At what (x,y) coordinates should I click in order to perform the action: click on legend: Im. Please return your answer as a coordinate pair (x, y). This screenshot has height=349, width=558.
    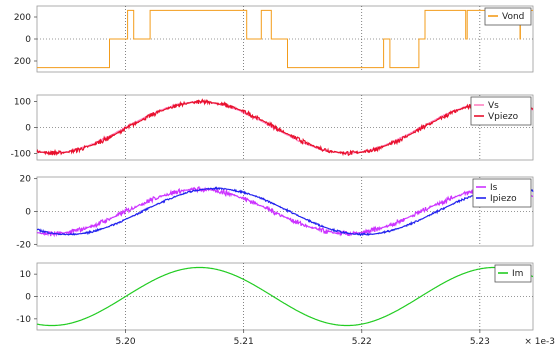
    Looking at the image, I should click on (513, 273).